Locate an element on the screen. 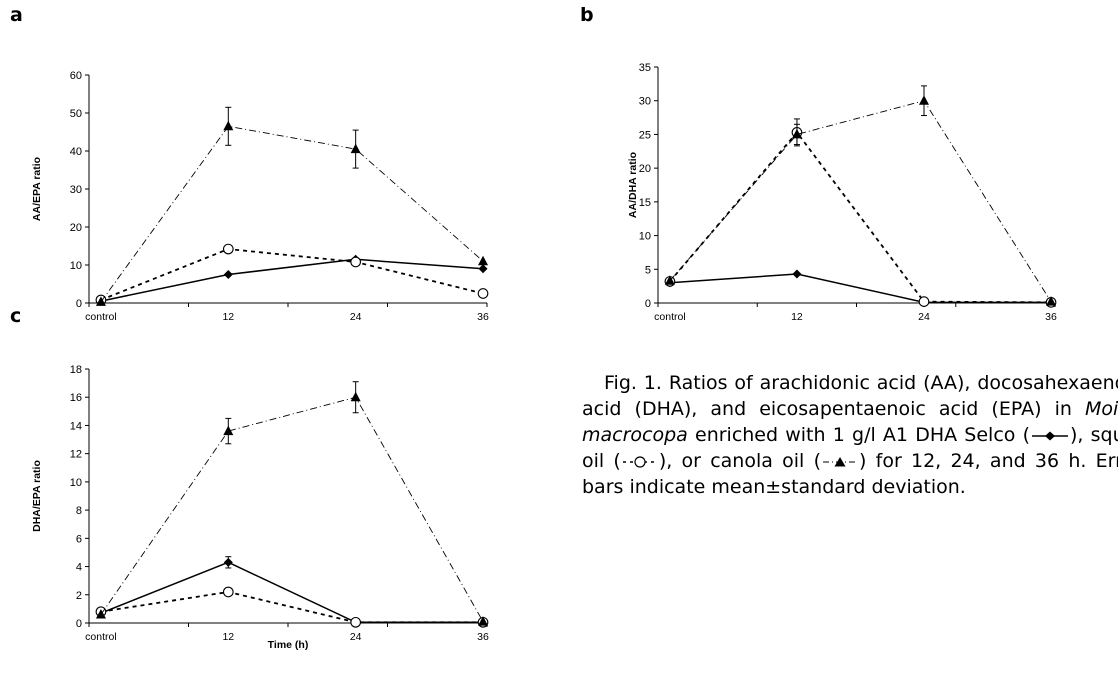  y-tick-label: 18 is located at coordinates (76, 370).